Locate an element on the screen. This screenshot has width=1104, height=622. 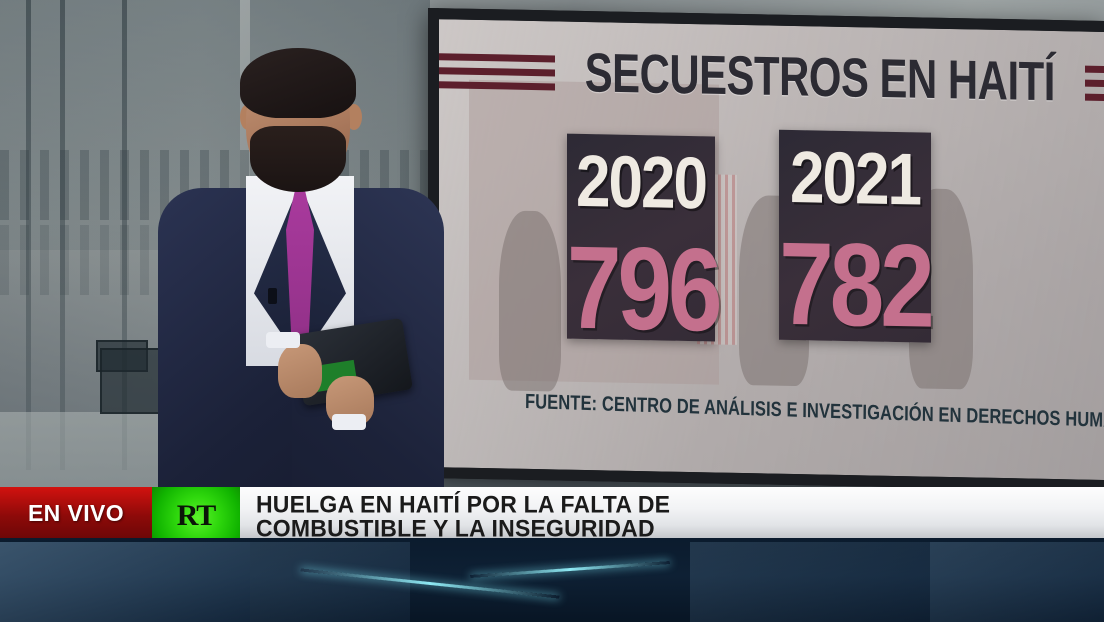
headline-line-2: COMBUSTIBLE Y LA INSEGURIDAD is located at coordinates (455, 528).